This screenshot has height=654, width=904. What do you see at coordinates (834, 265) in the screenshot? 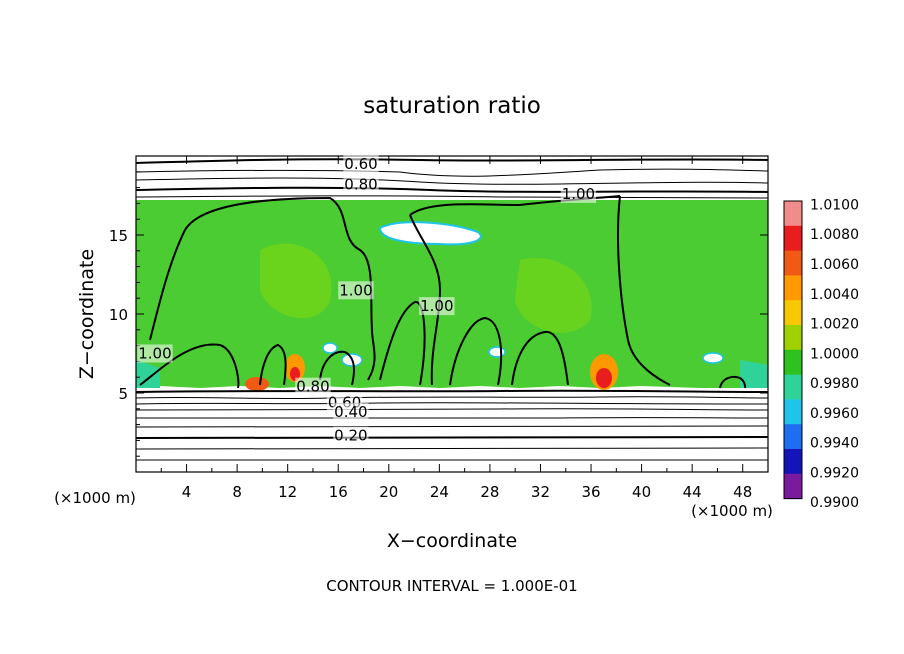
I see `colorbar-label: 1.0060` at bounding box center [834, 265].